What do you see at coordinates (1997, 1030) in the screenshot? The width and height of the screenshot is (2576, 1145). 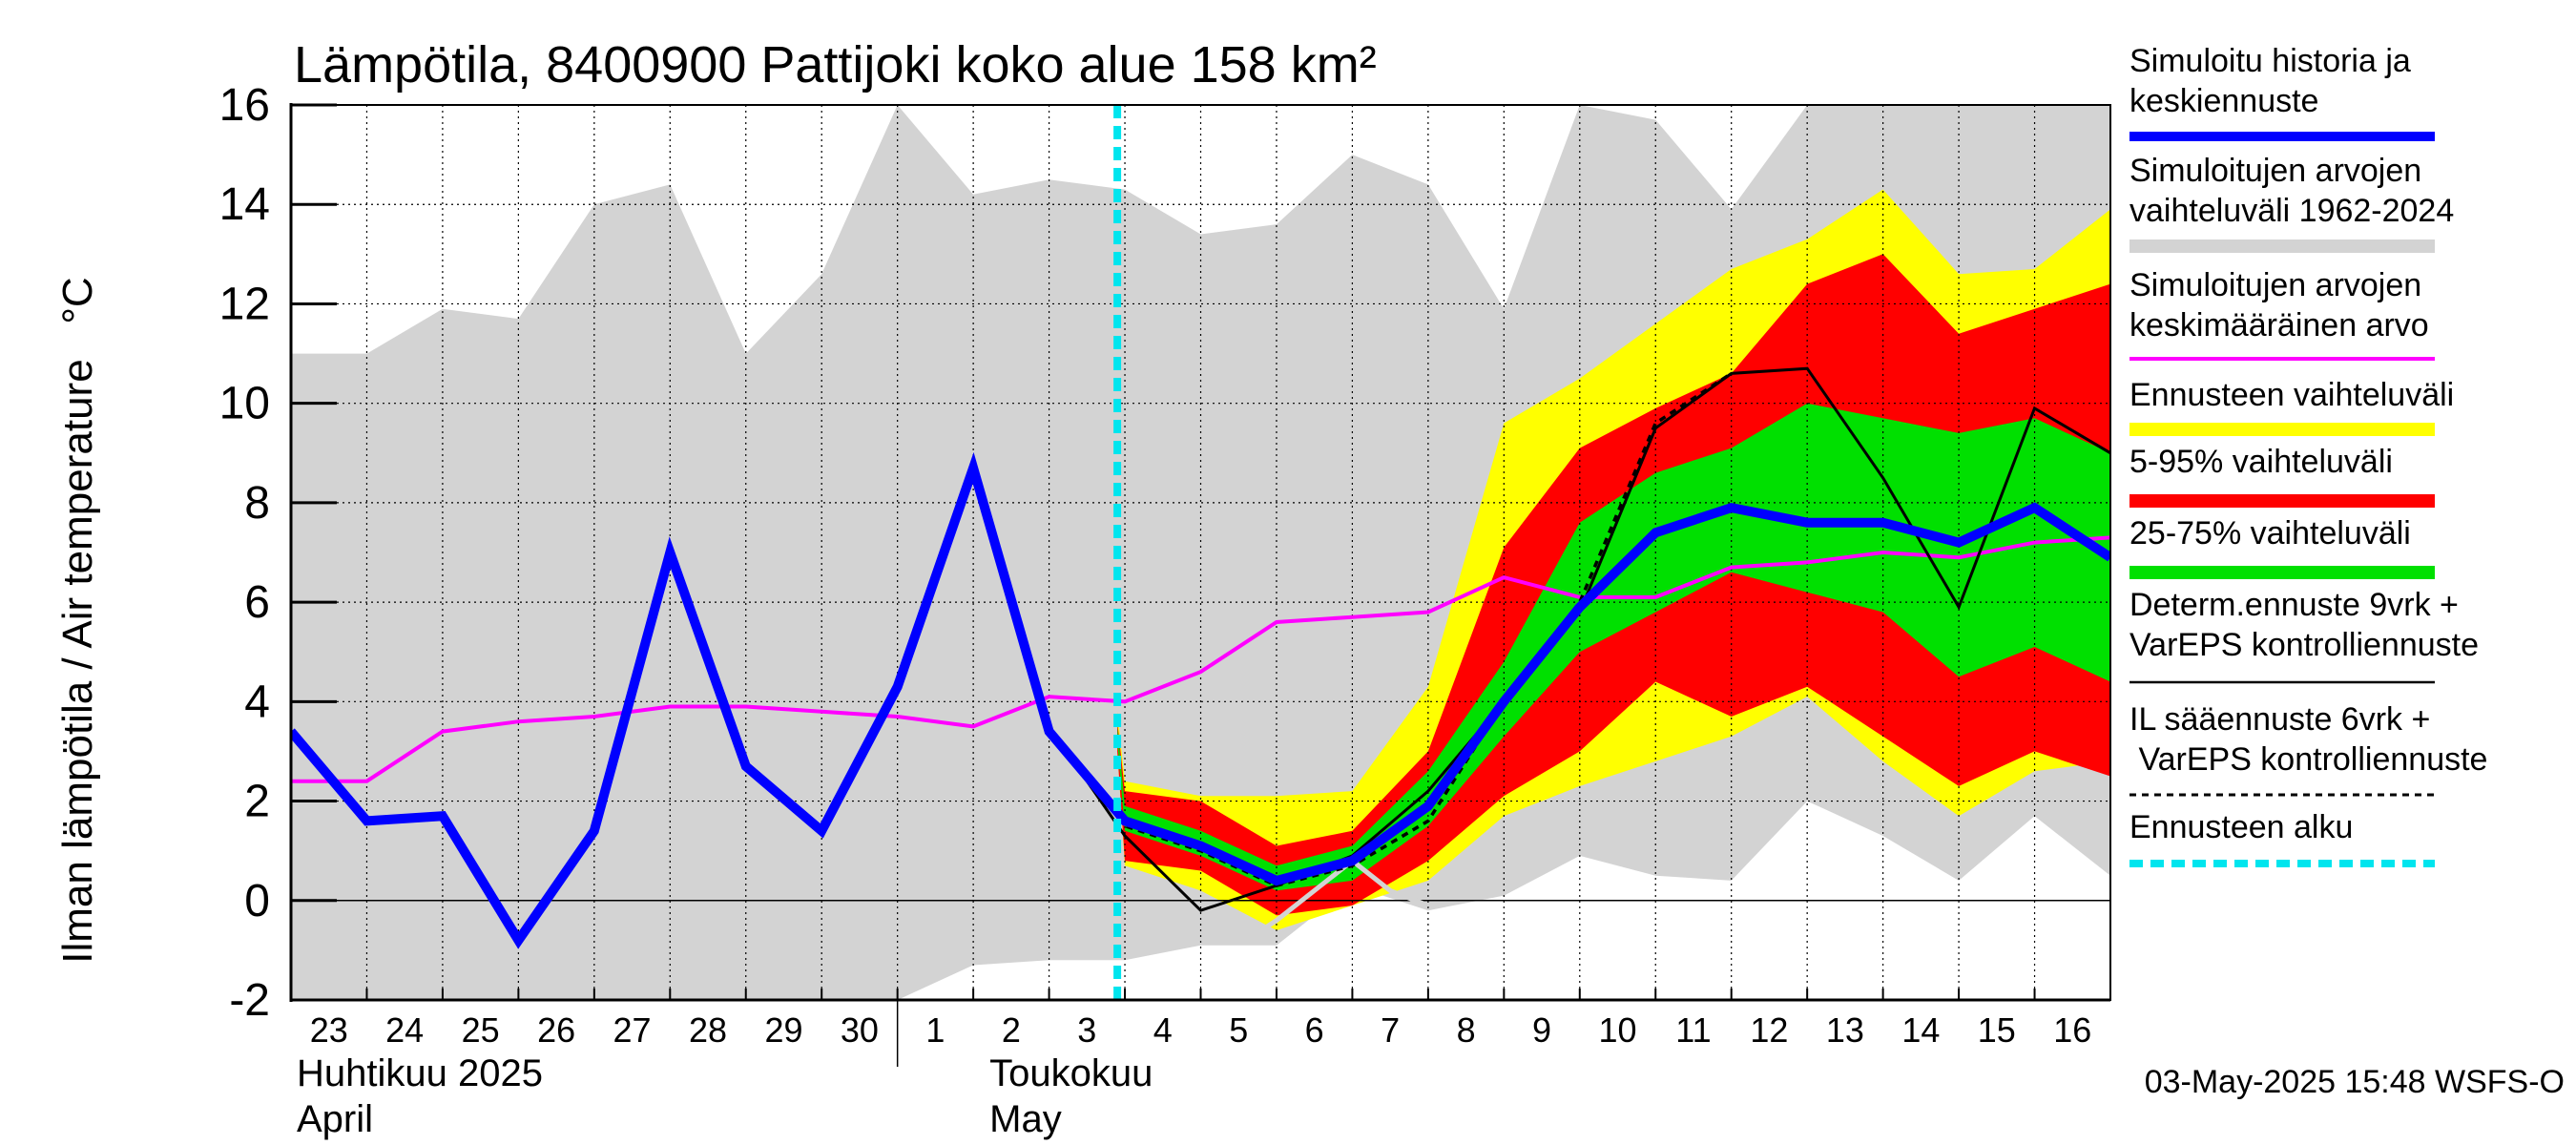 I see `x-day-label: 15` at bounding box center [1997, 1030].